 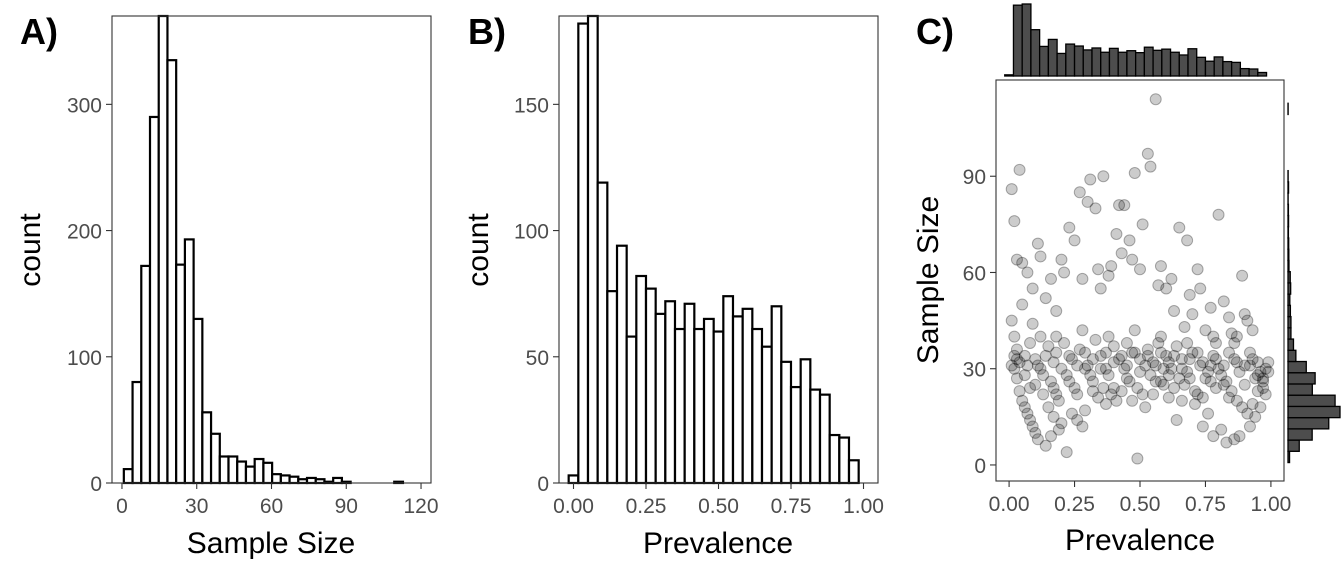 What do you see at coordinates (791, 506) in the screenshot?
I see `panel-b-x-tick-label: 0.75` at bounding box center [791, 506].